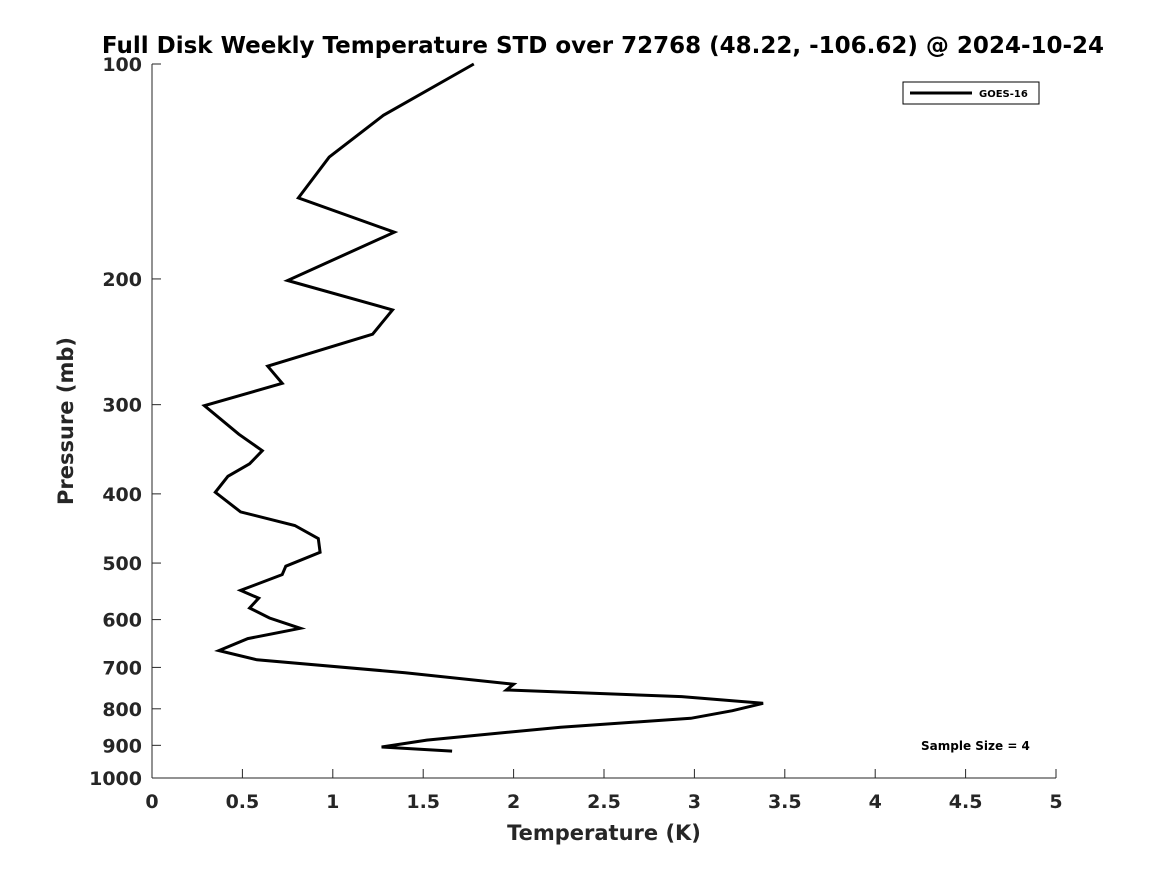 The image size is (1167, 875). I want to click on x-axis-ticks: 0 0.5 1 1.5 2 2.5 3 3.5 4 4.5 5, so click(604, 791).